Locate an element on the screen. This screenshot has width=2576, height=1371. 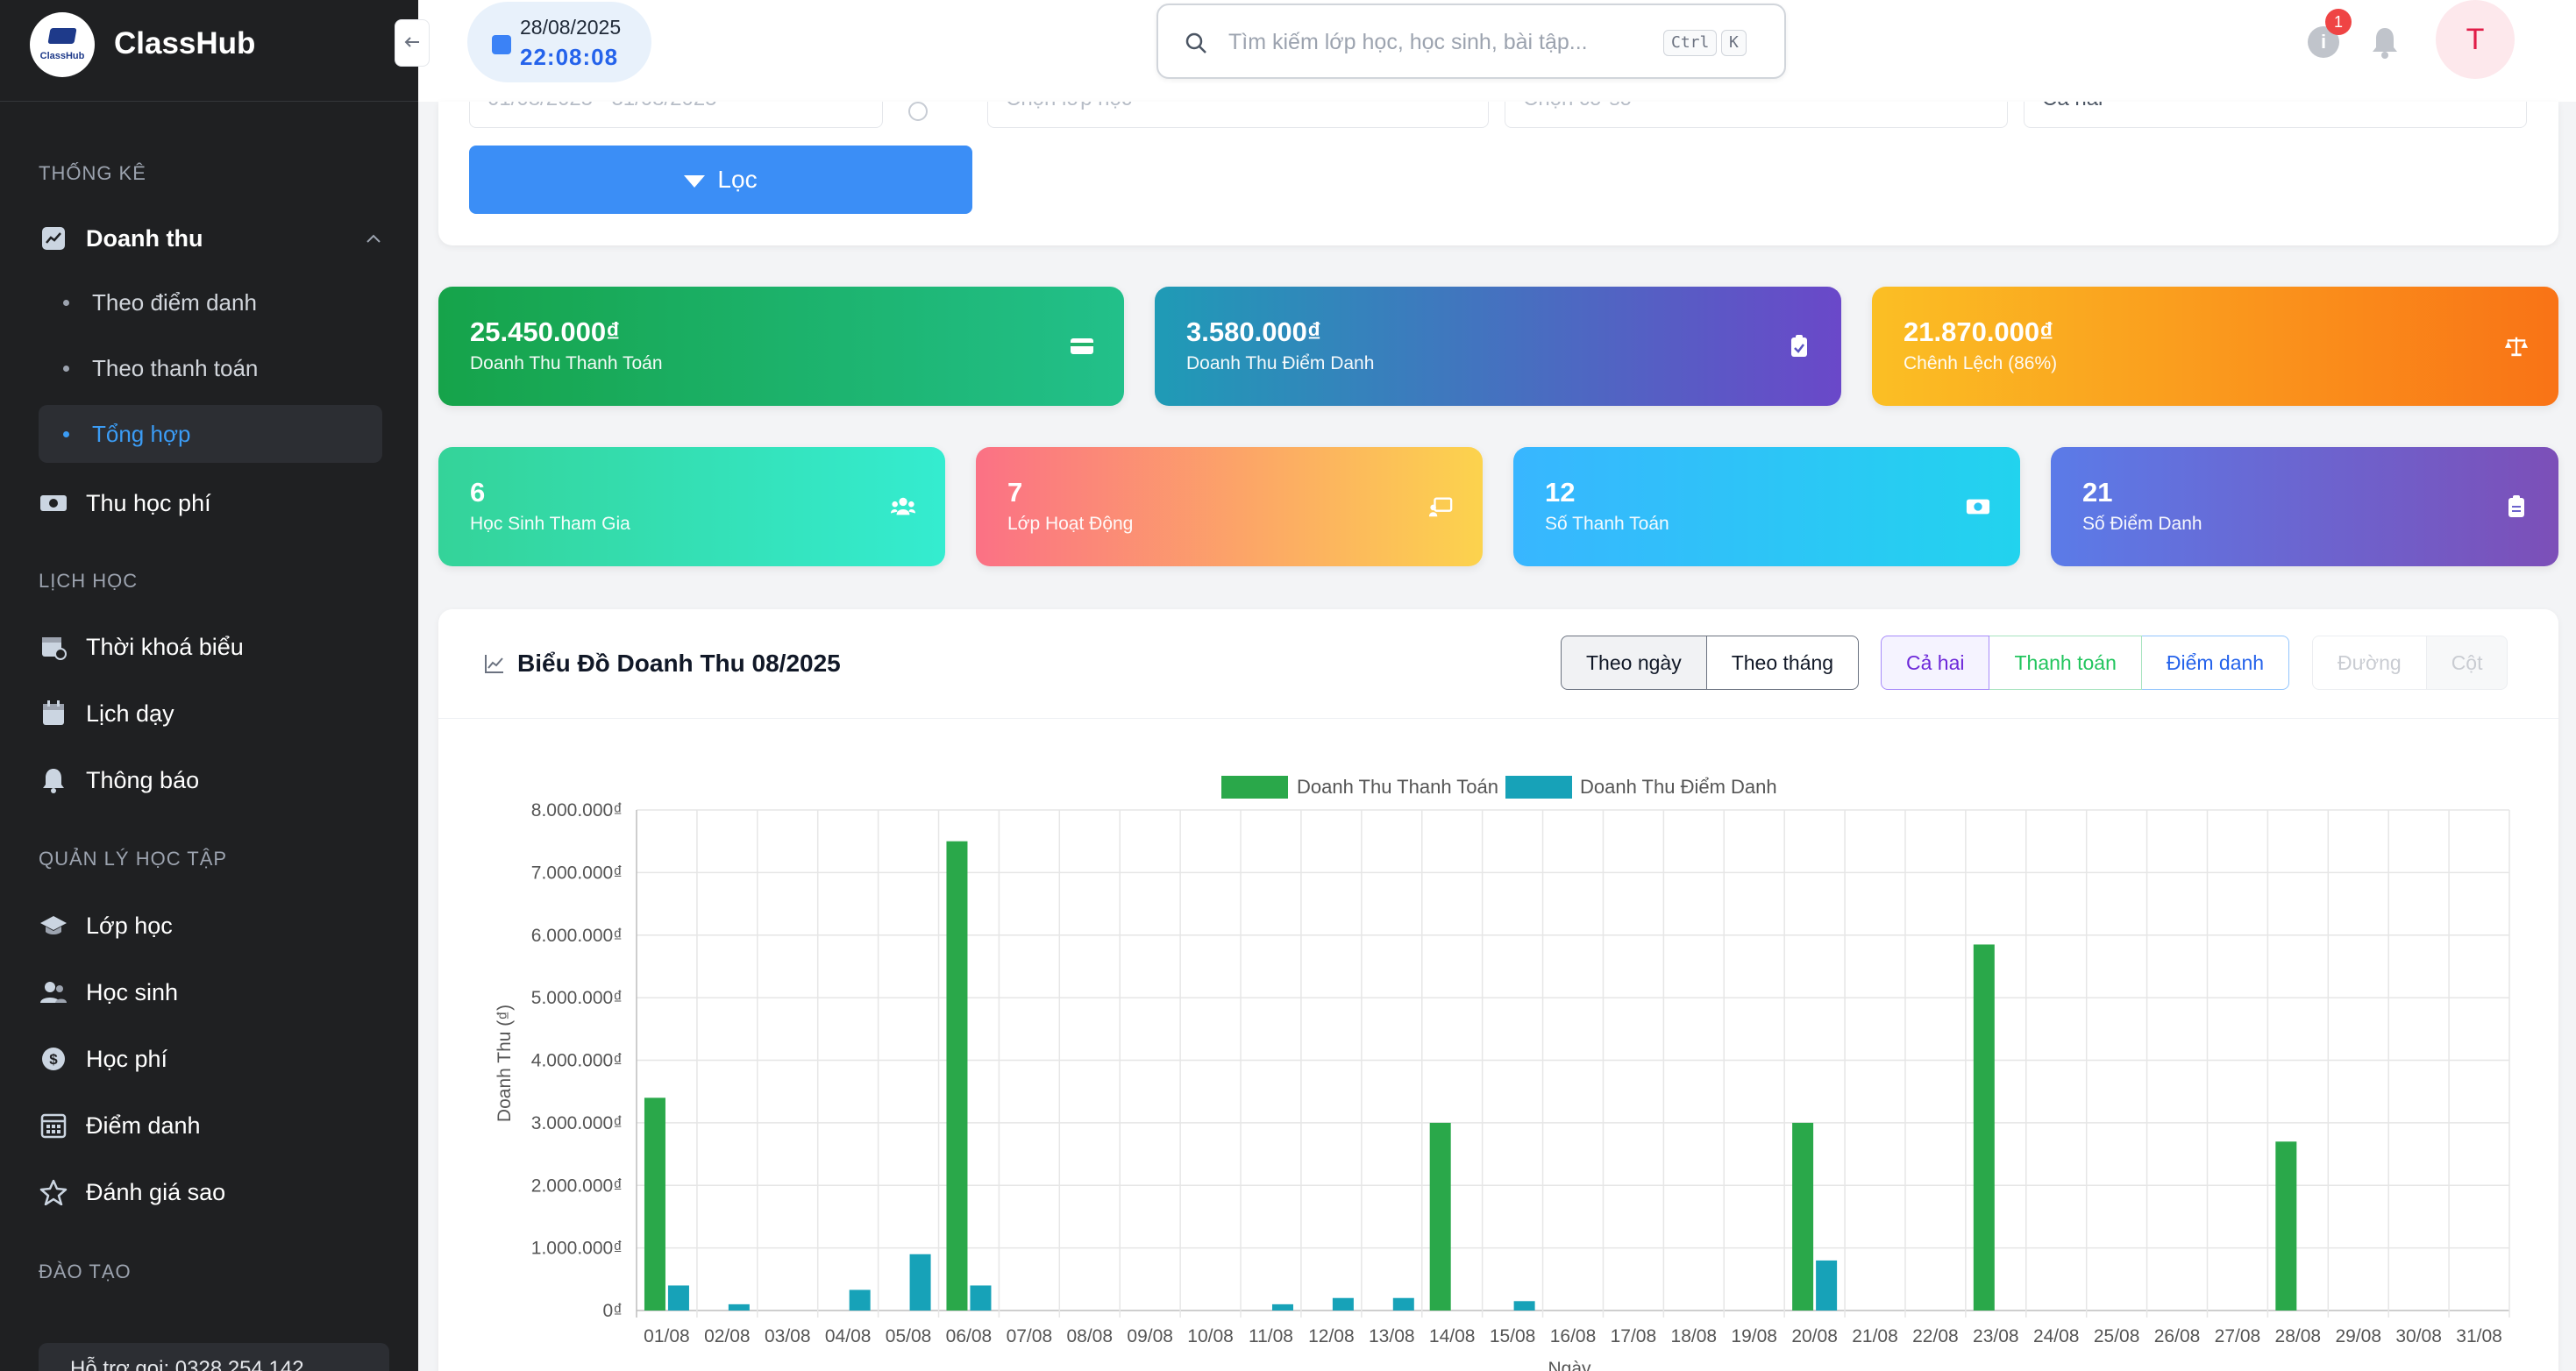
revenue-type-select: Cả hai is located at coordinates (2275, 115).